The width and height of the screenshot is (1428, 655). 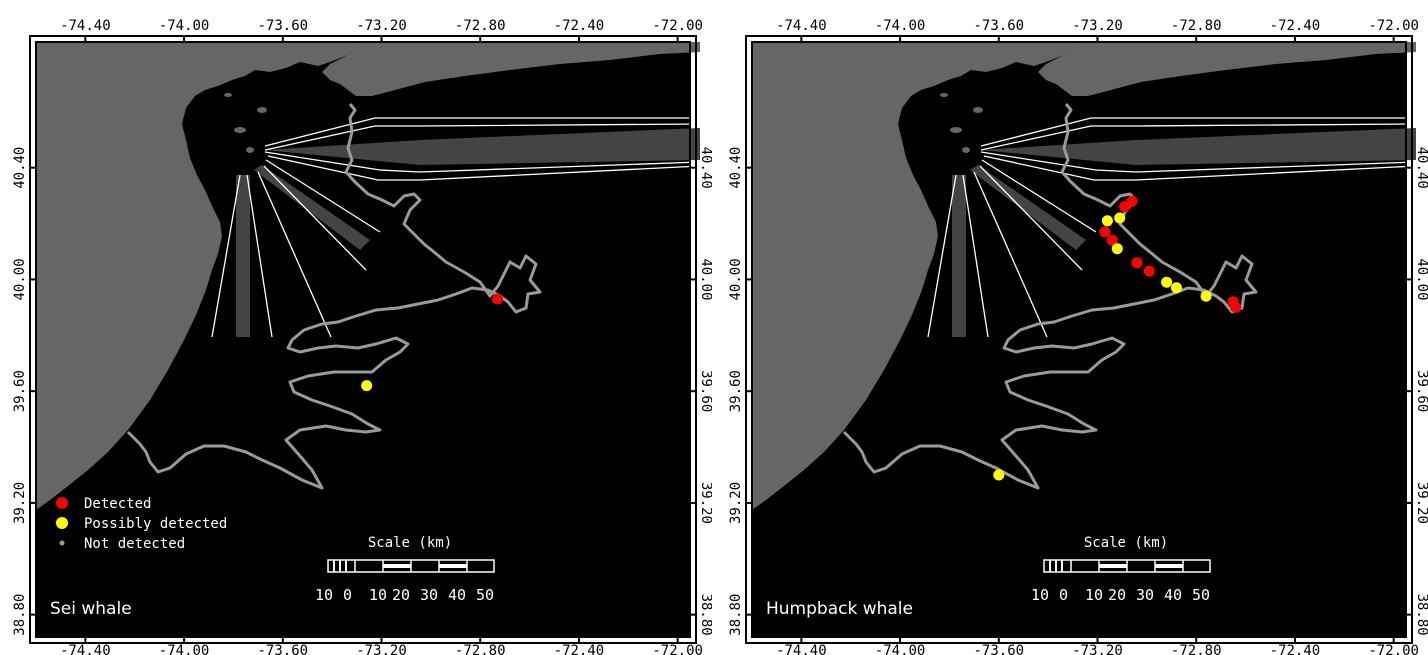 What do you see at coordinates (1421, 168) in the screenshot?
I see `lat-tick-right: 40.40` at bounding box center [1421, 168].